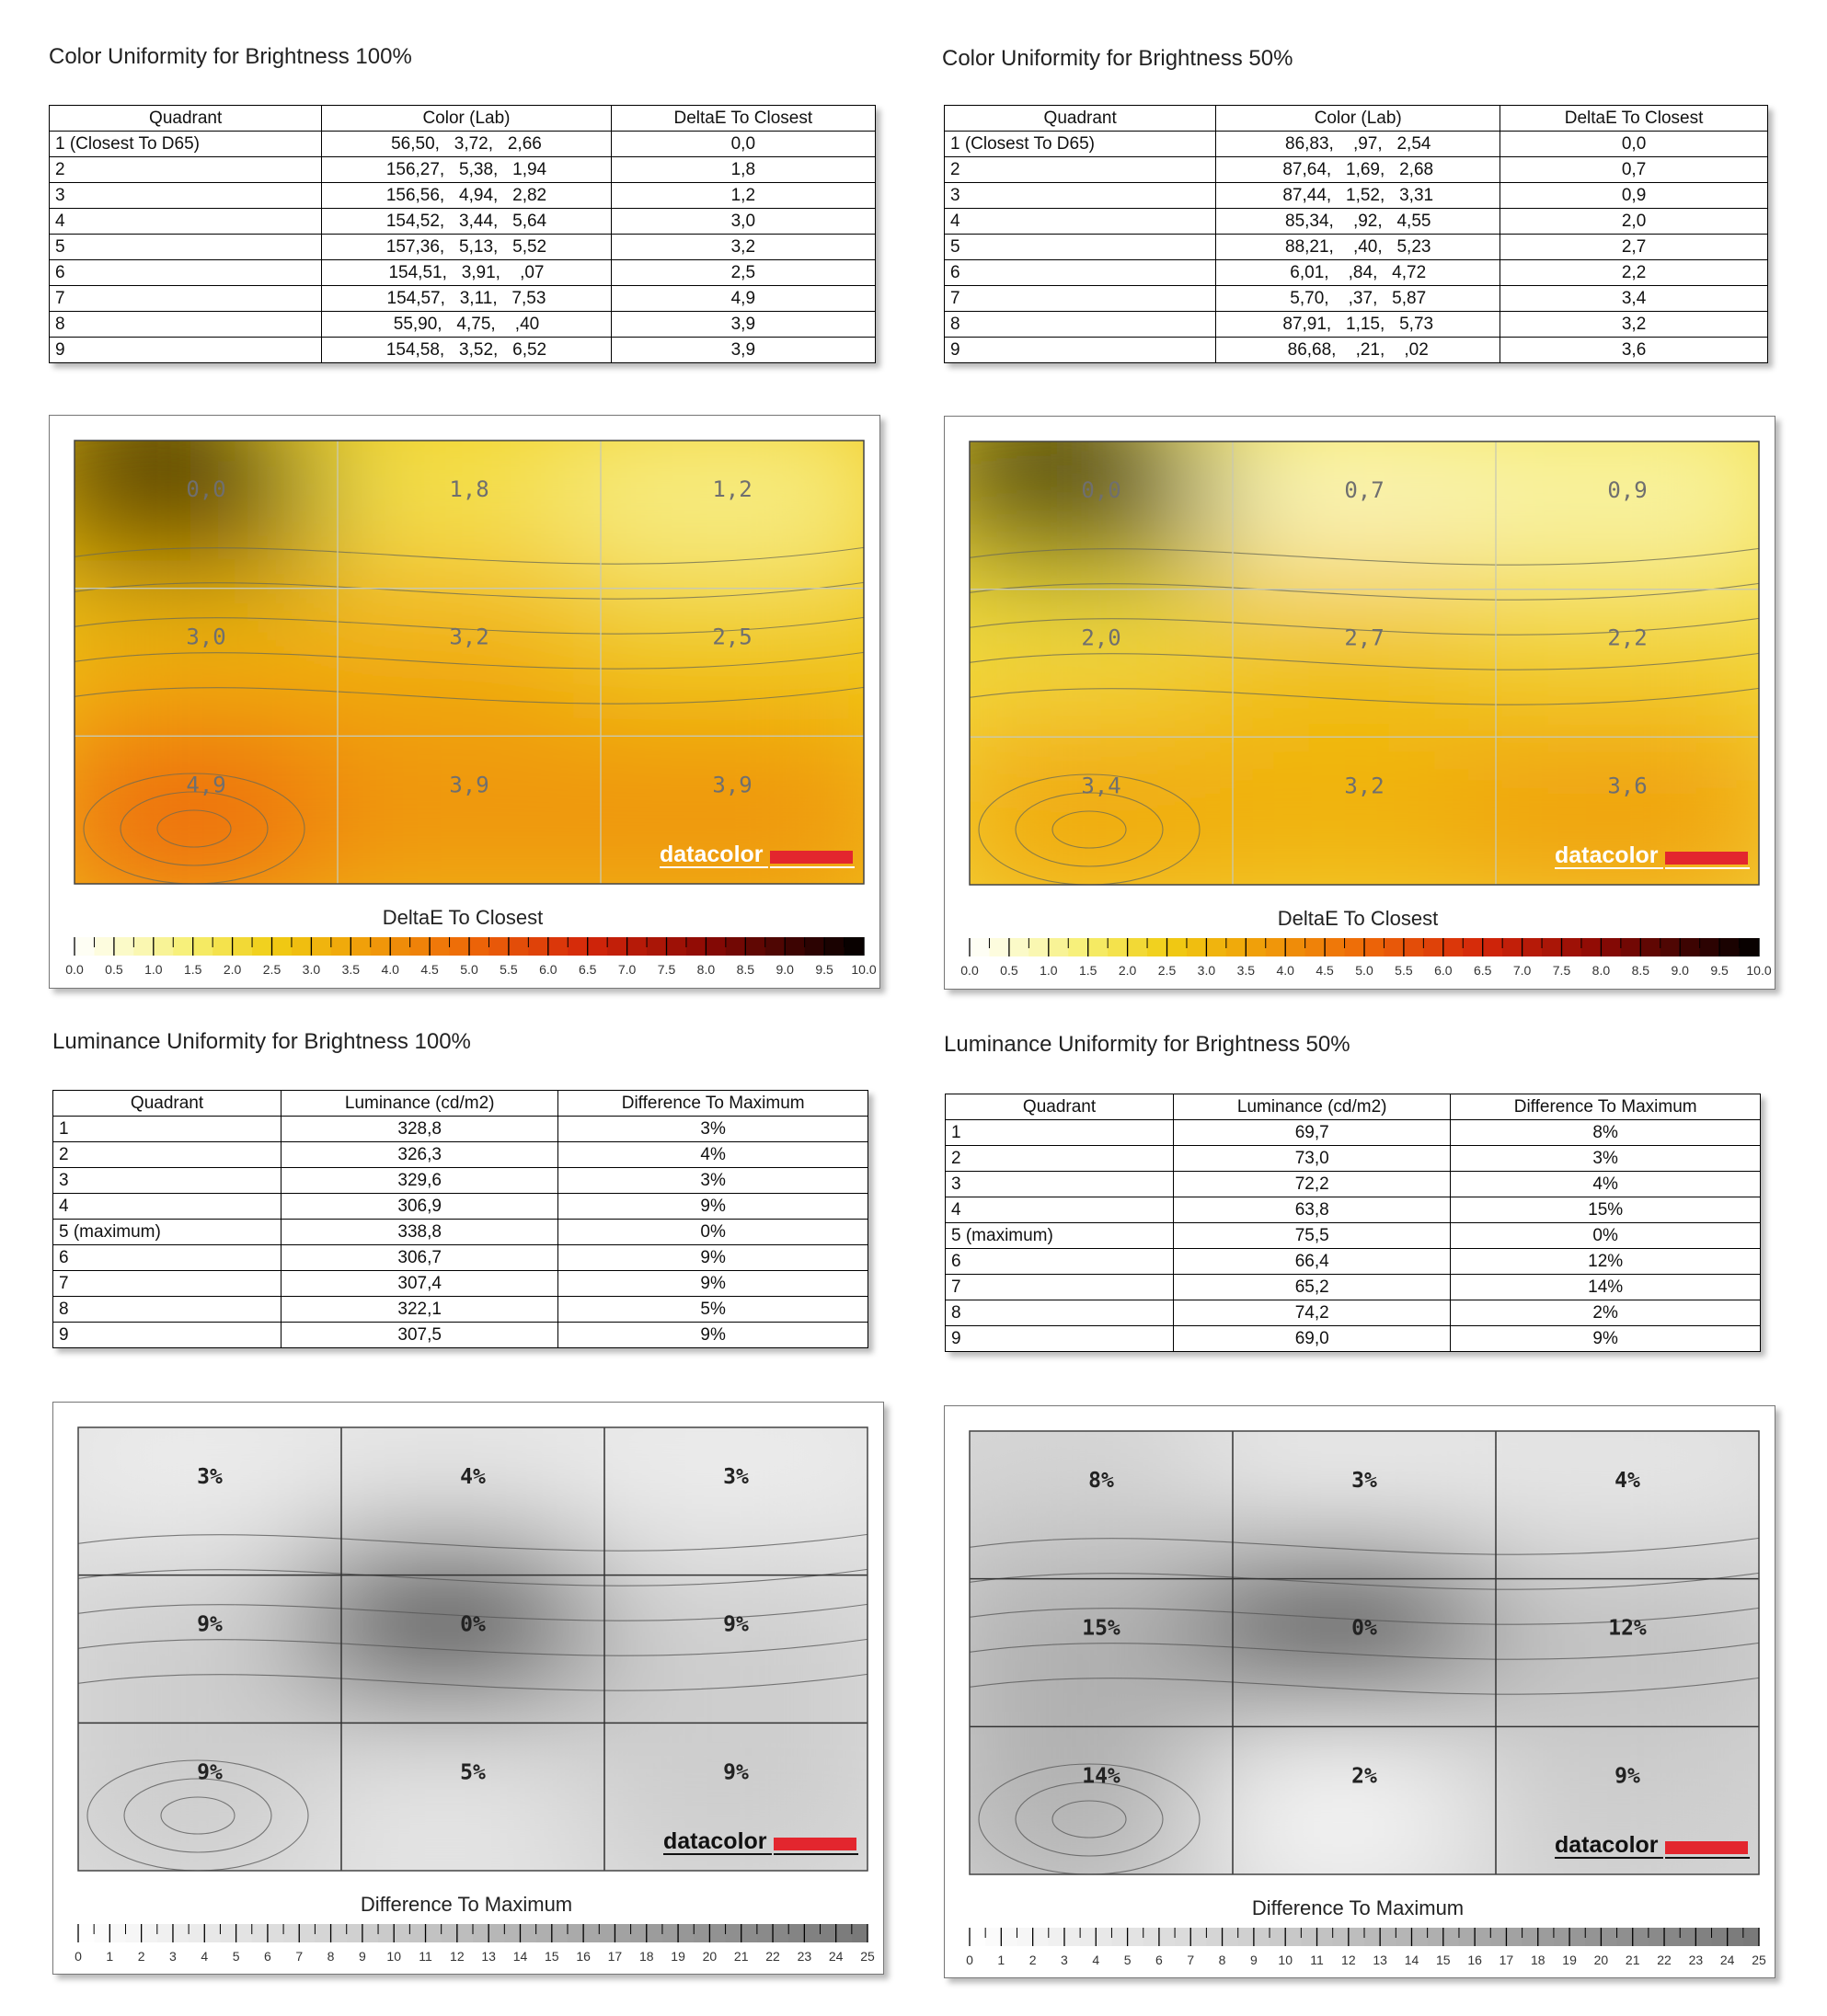 This screenshot has height=2016, width=1827. Describe the element at coordinates (1380, 1960) in the screenshot. I see `colorbar-tick-label: 13` at that location.